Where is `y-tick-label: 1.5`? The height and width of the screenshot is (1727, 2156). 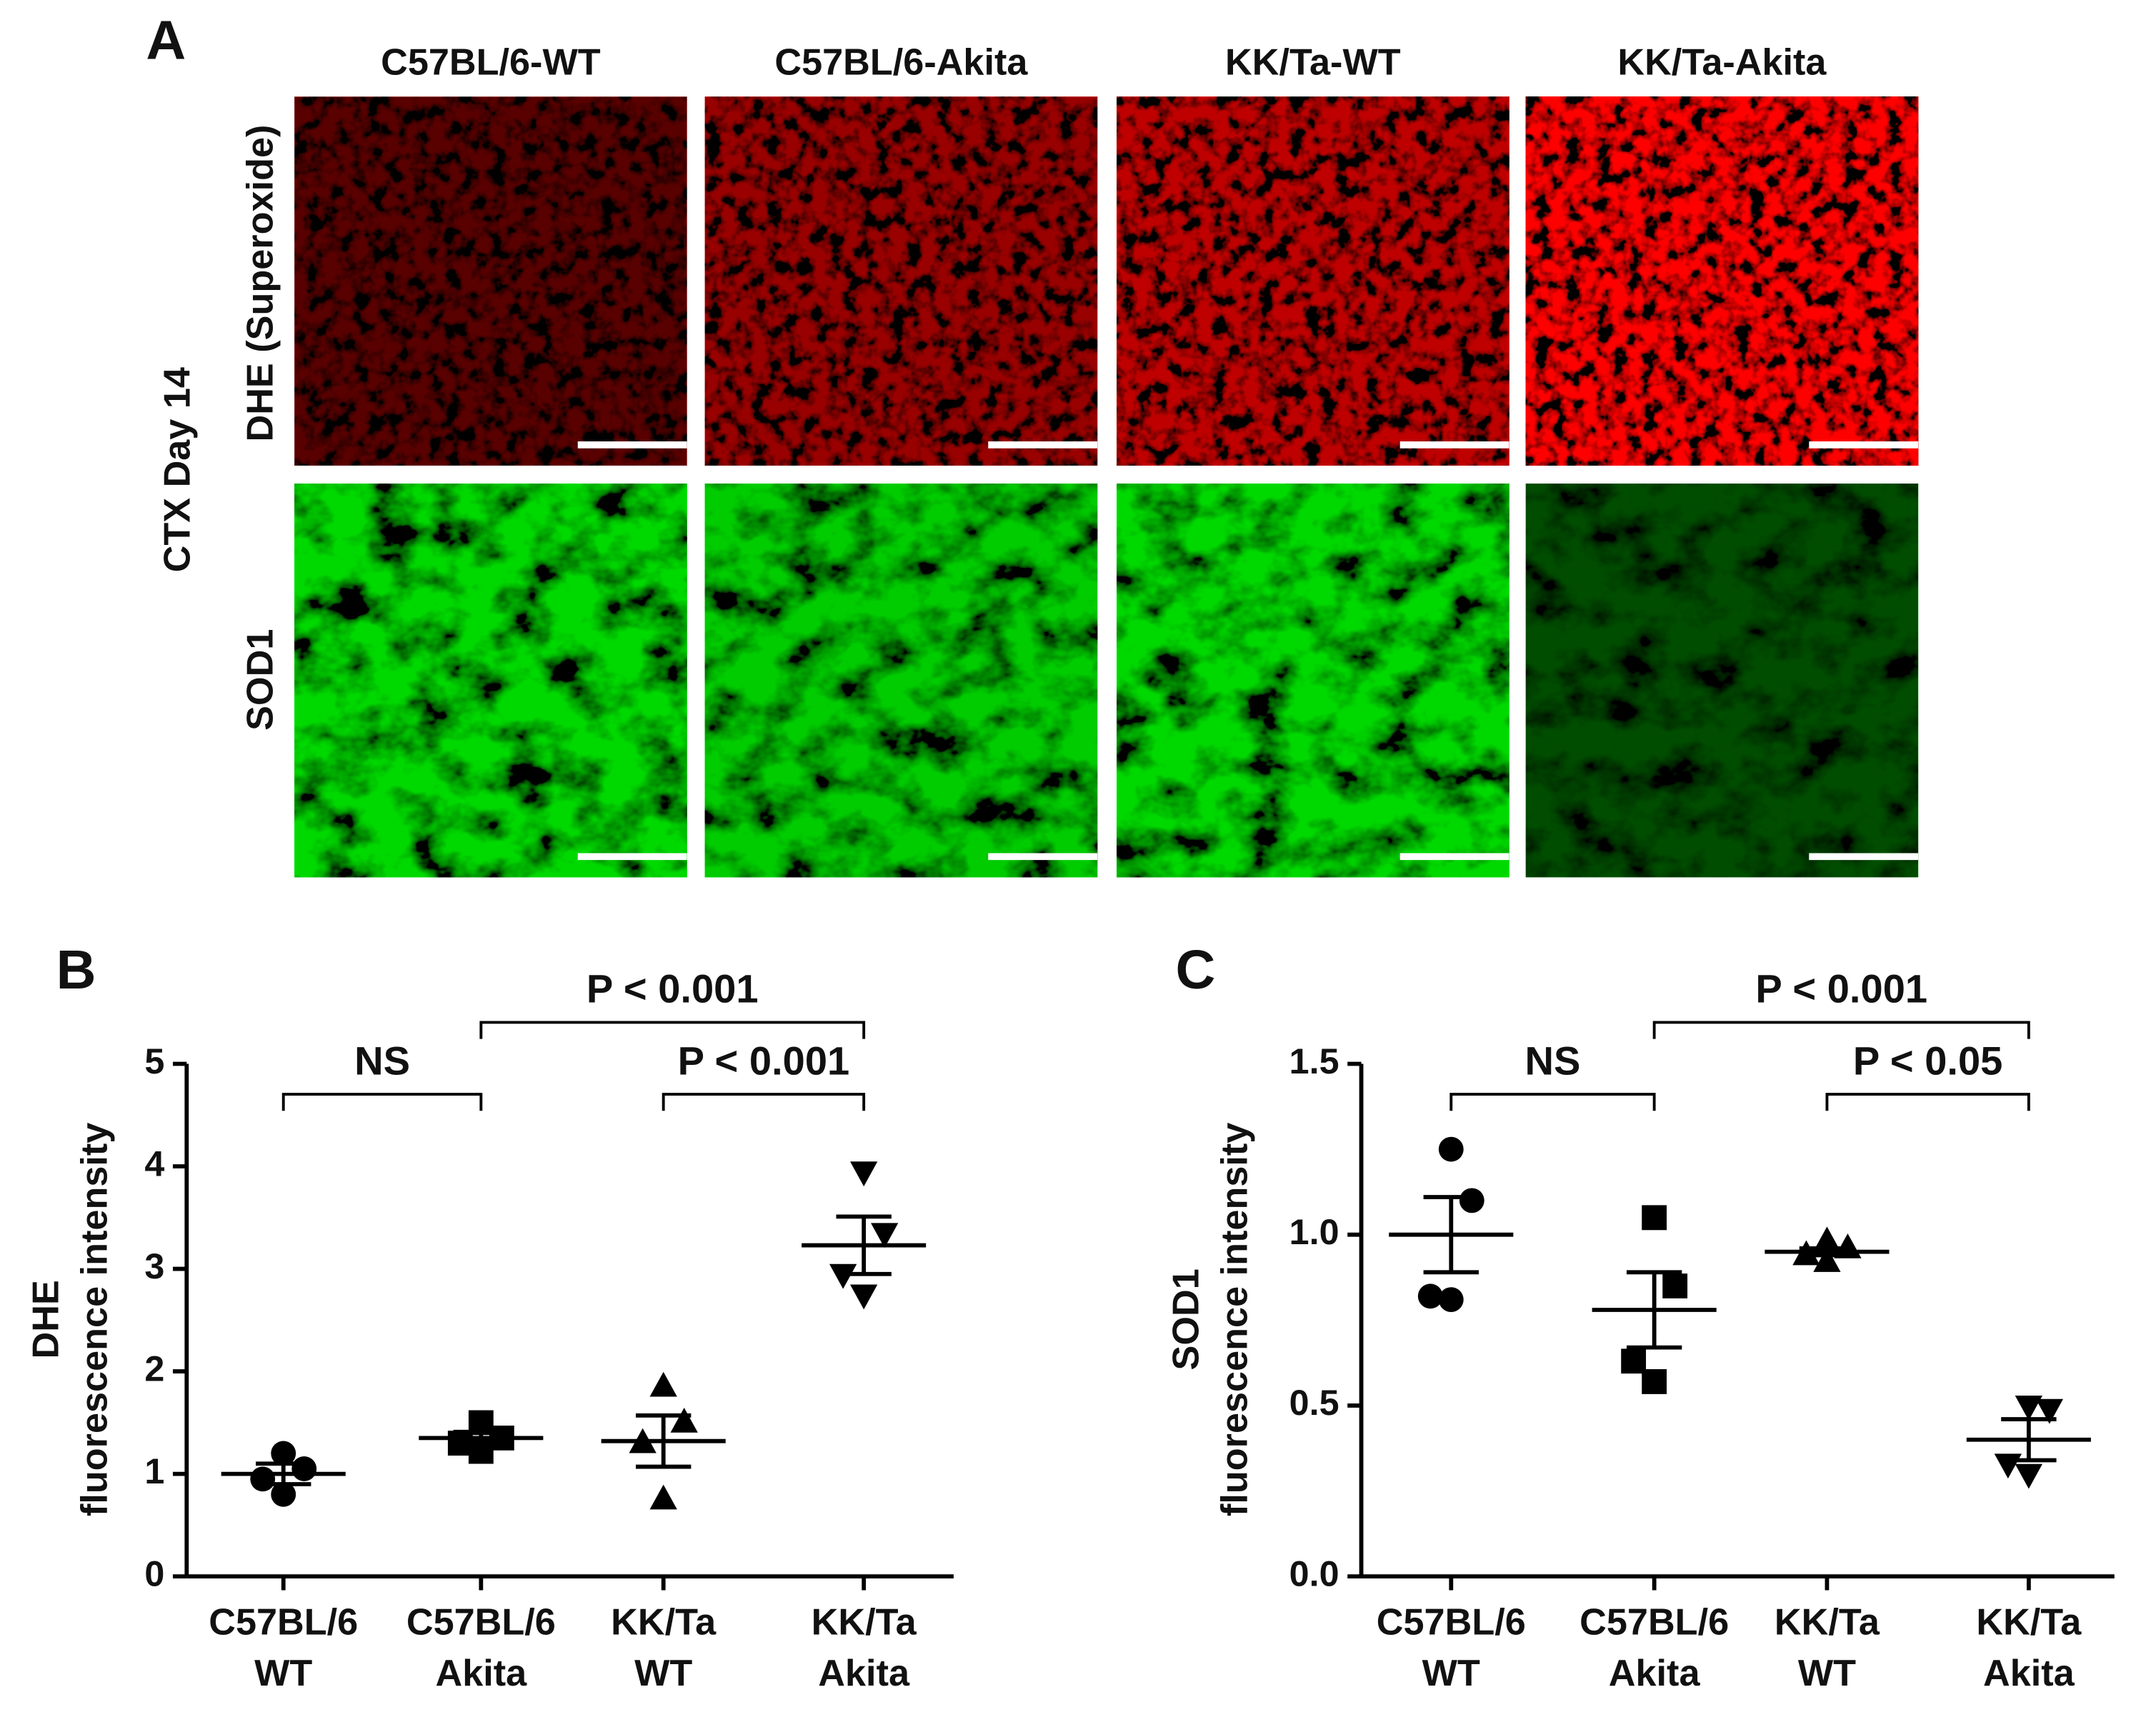
y-tick-label: 1.5 is located at coordinates (1314, 1061).